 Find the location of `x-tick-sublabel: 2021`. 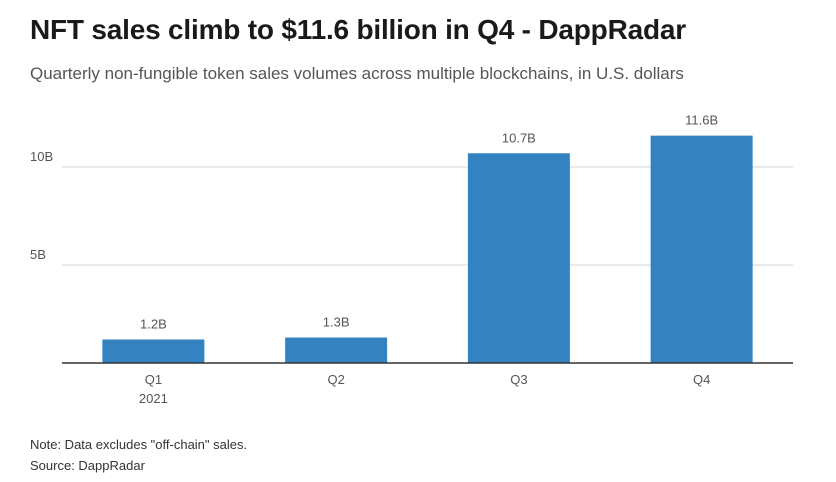

x-tick-sublabel: 2021 is located at coordinates (153, 398).